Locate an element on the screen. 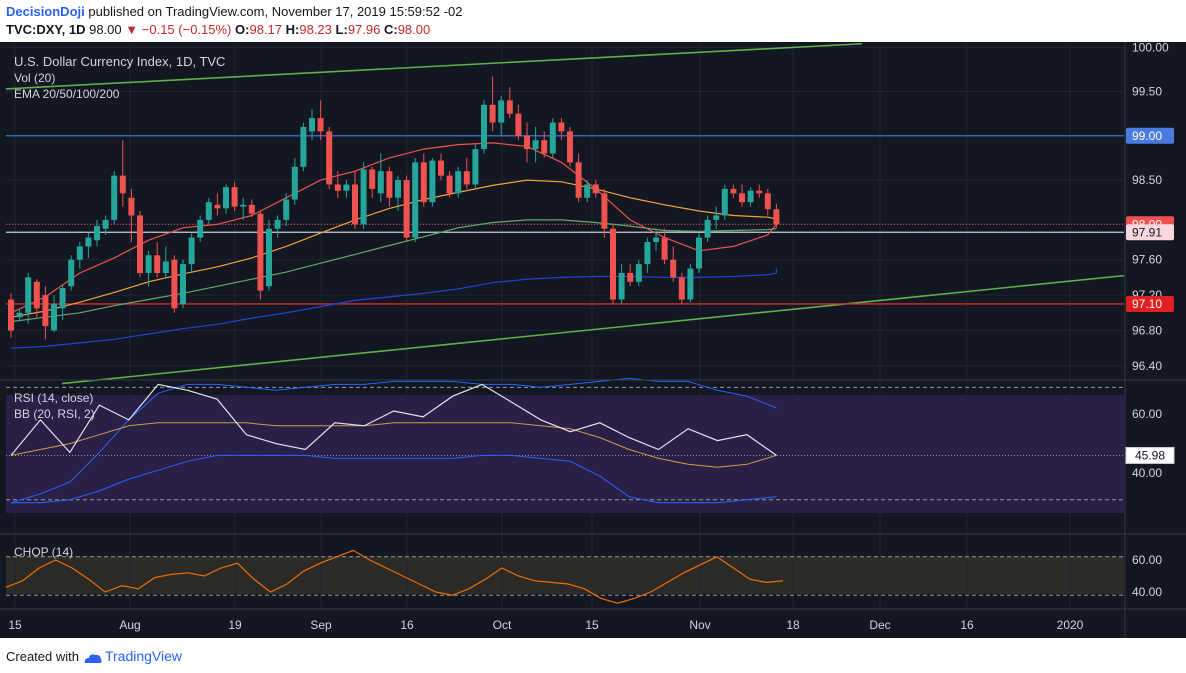 The height and width of the screenshot is (673, 1186). lower-trendline is located at coordinates (593, 329).